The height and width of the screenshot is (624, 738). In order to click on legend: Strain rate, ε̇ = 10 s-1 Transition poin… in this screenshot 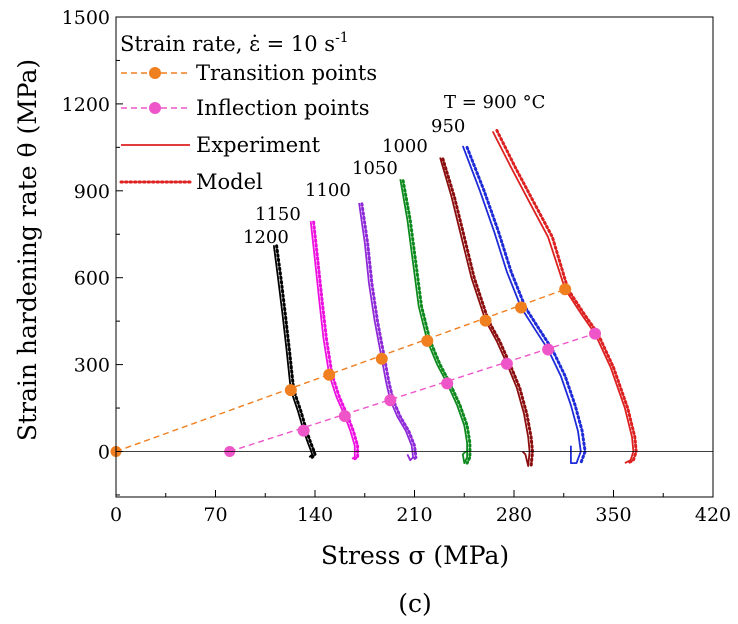, I will do `click(248, 112)`.